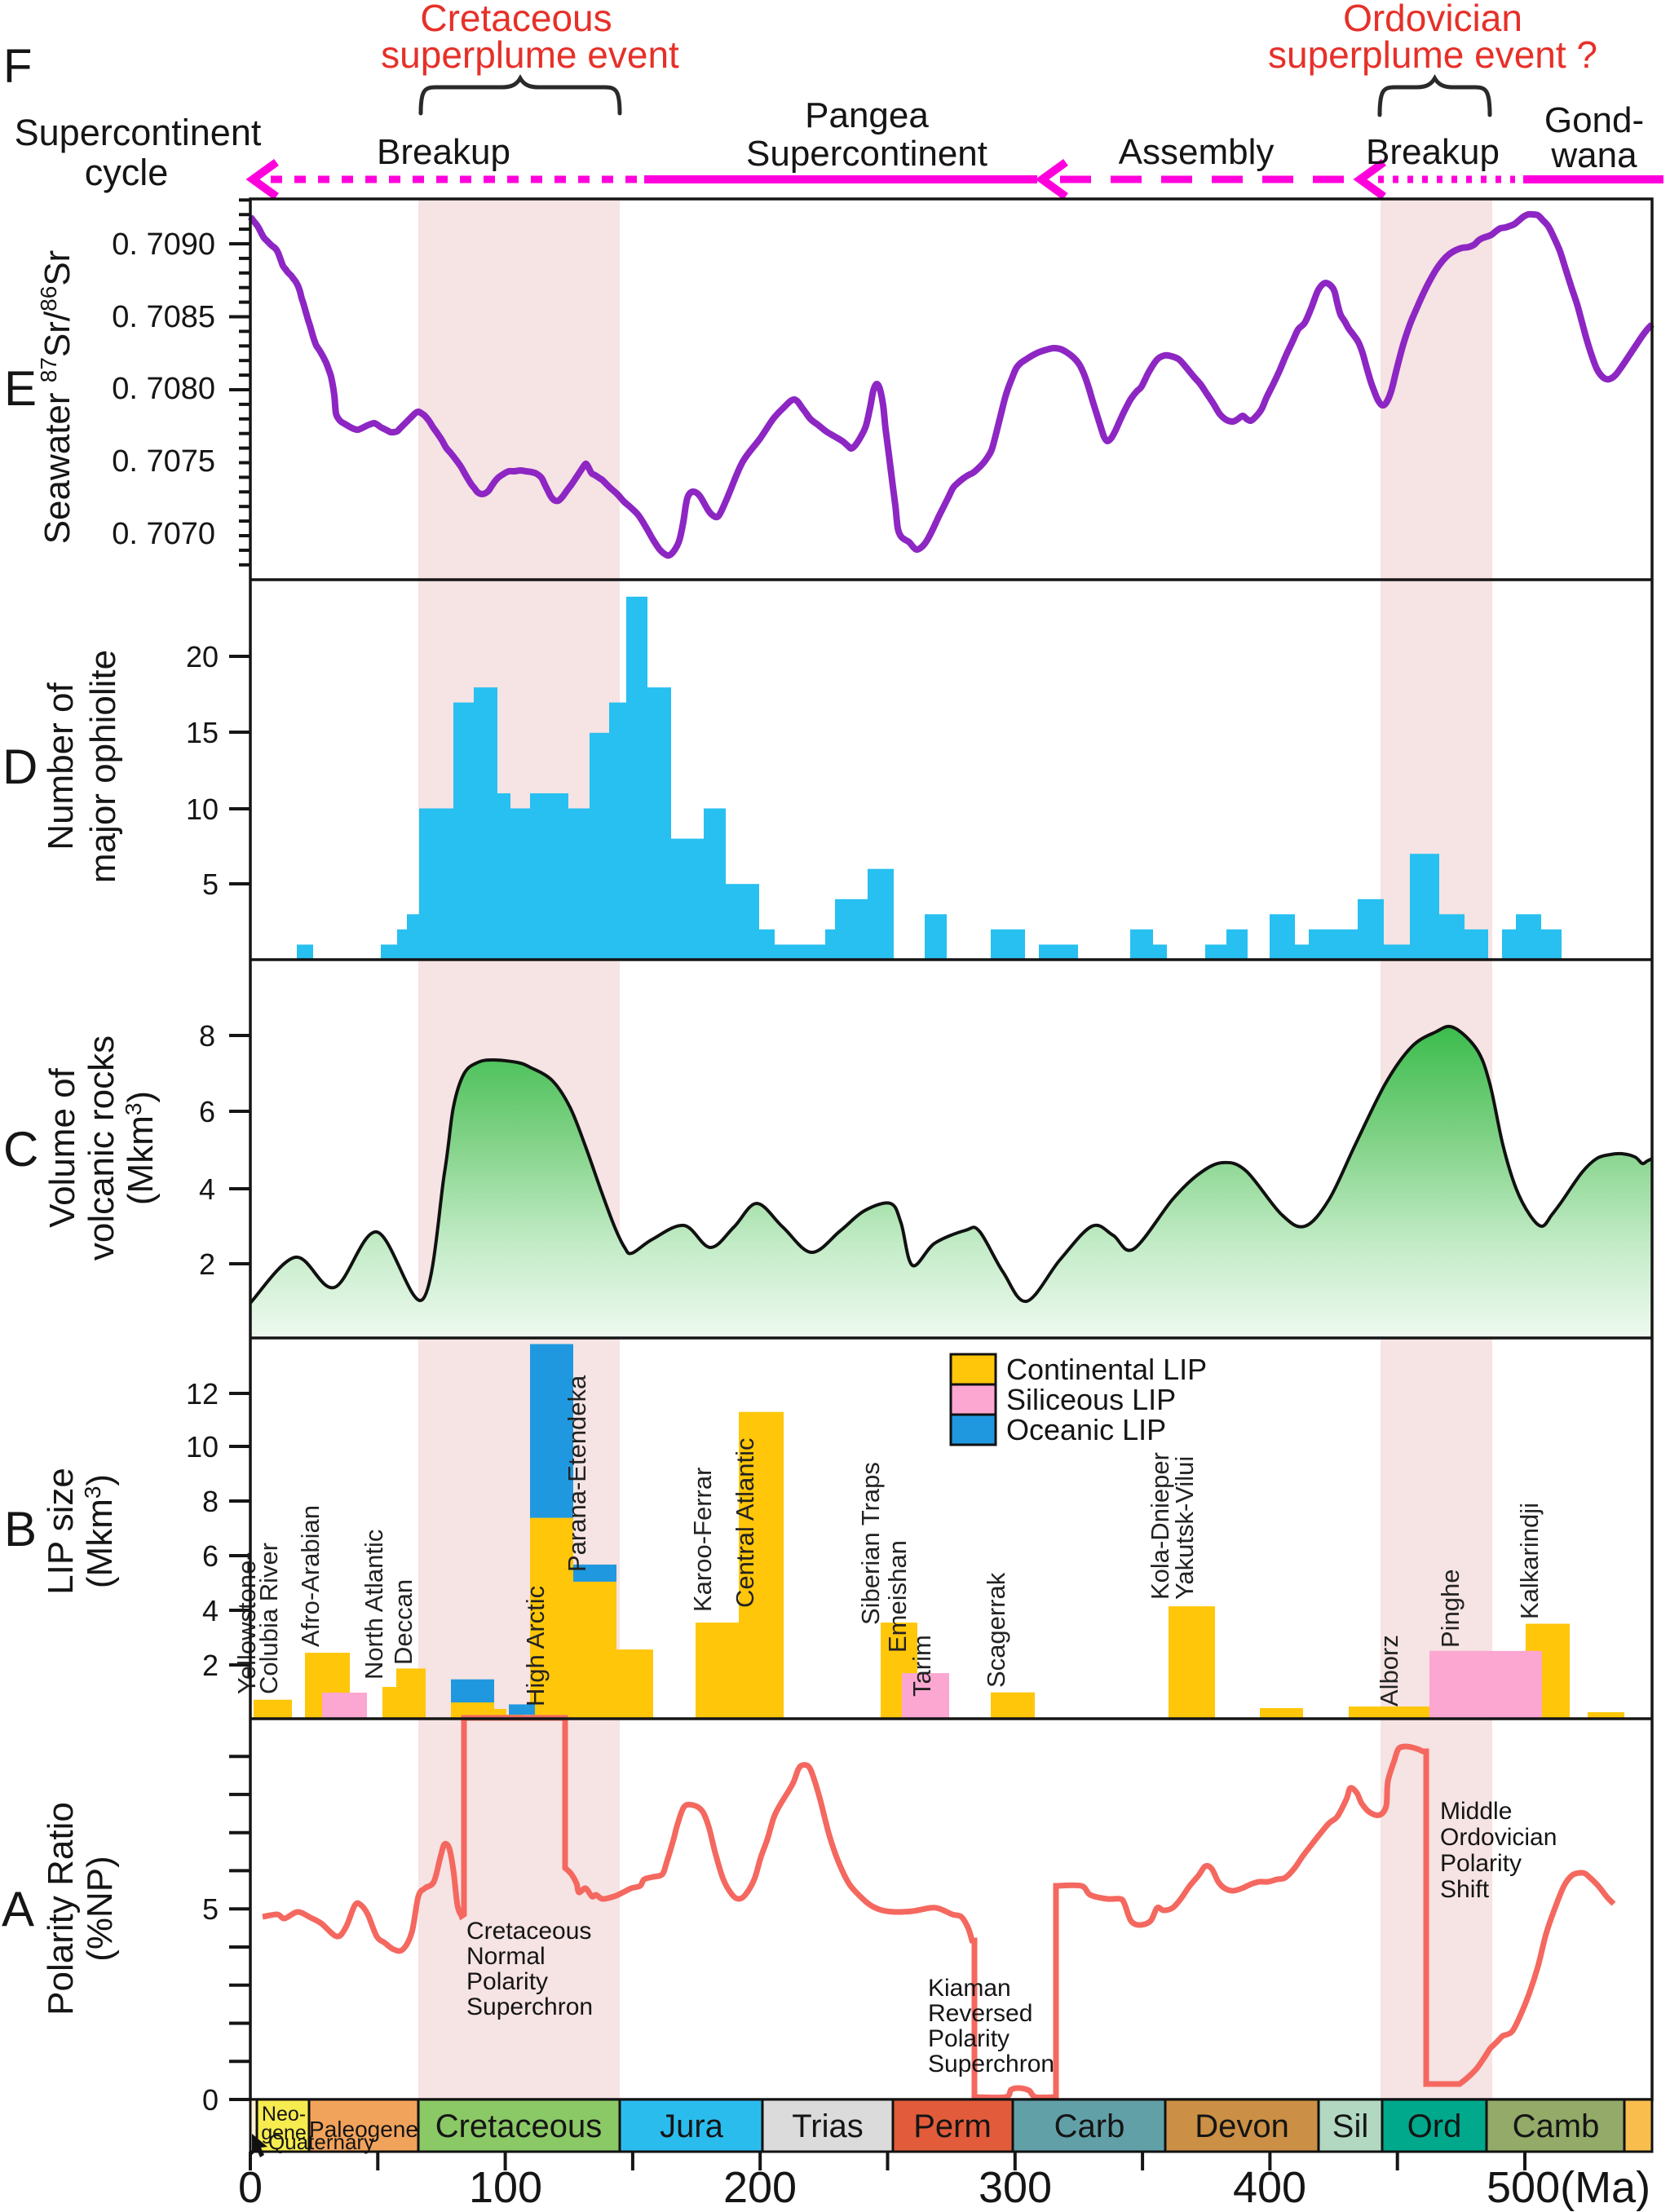 This screenshot has width=1670, height=2212. I want to click on svg-text: Kalkarindji, so click(1529, 1561).